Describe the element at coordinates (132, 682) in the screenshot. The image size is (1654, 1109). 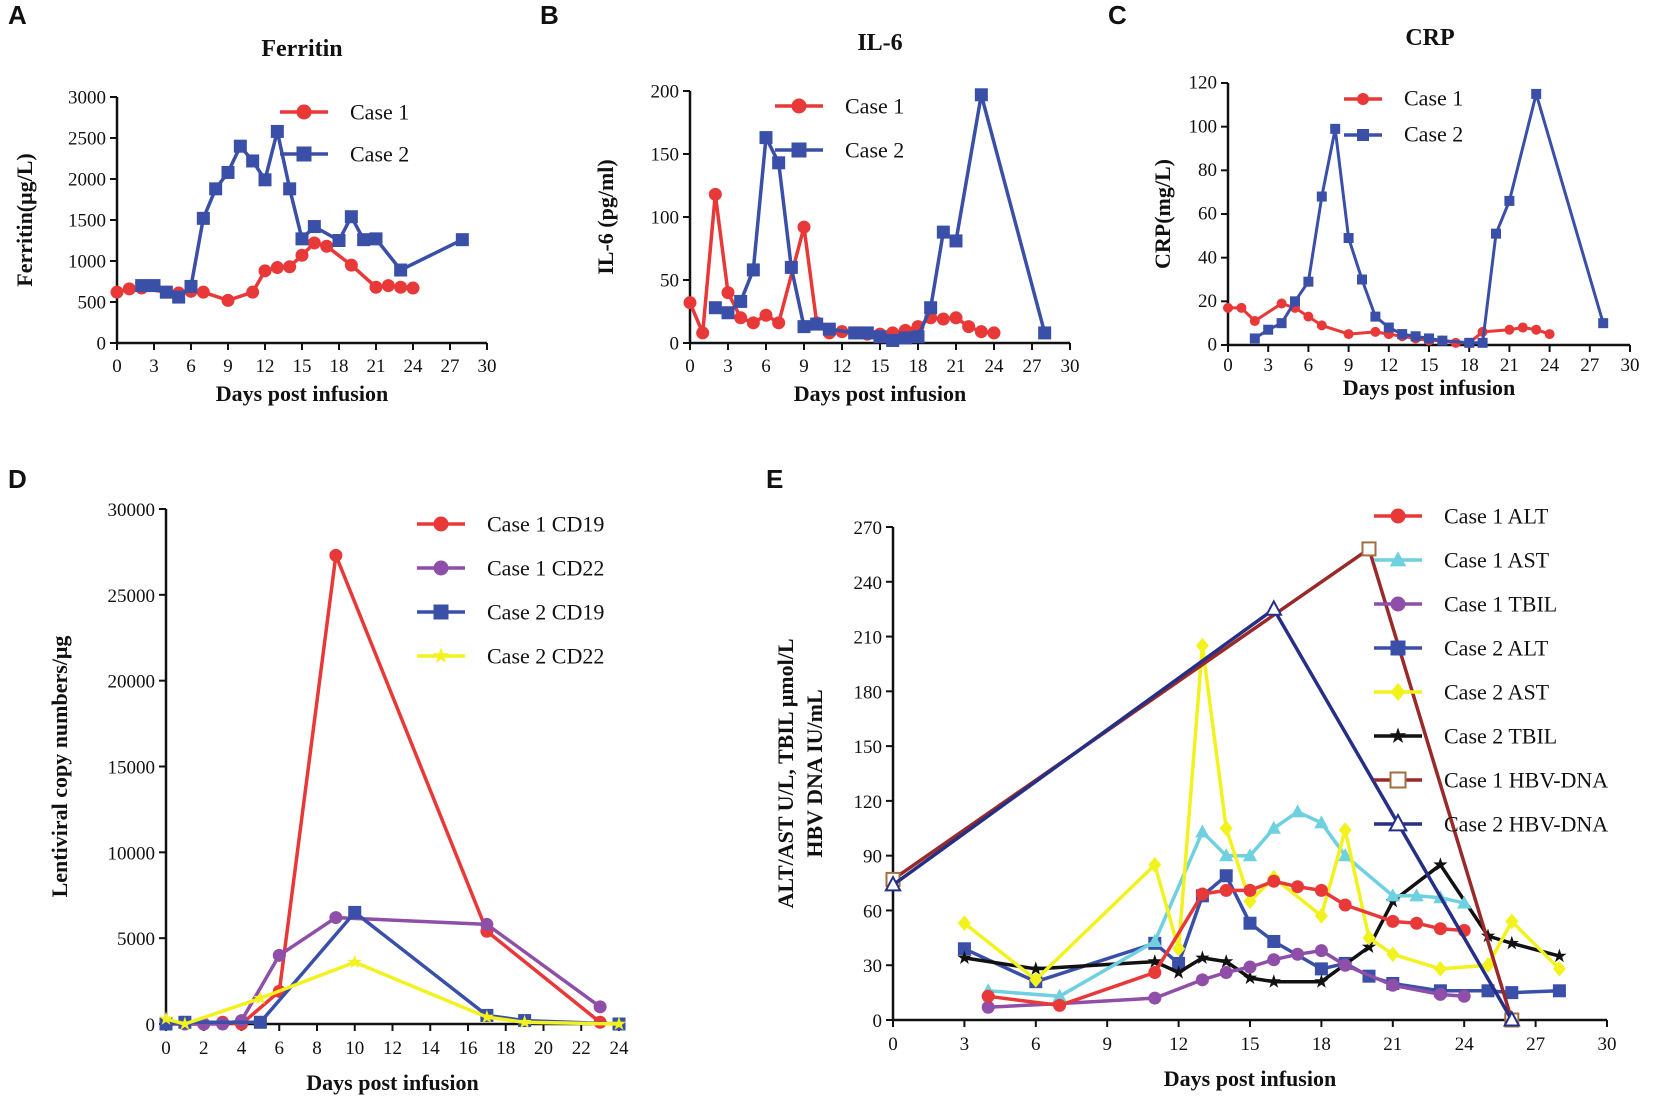
I see `y-tick-label: 20000` at that location.